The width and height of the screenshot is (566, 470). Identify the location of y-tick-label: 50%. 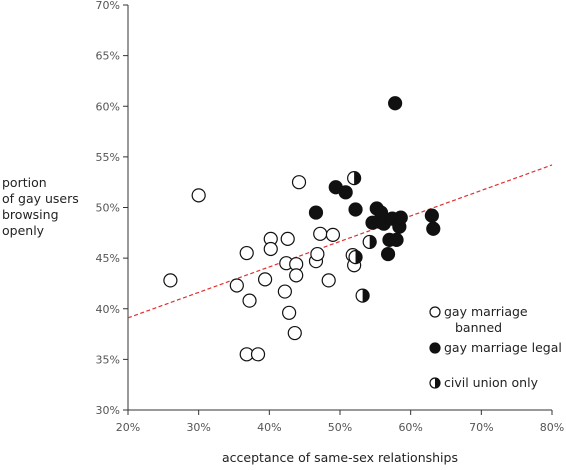
(108, 208).